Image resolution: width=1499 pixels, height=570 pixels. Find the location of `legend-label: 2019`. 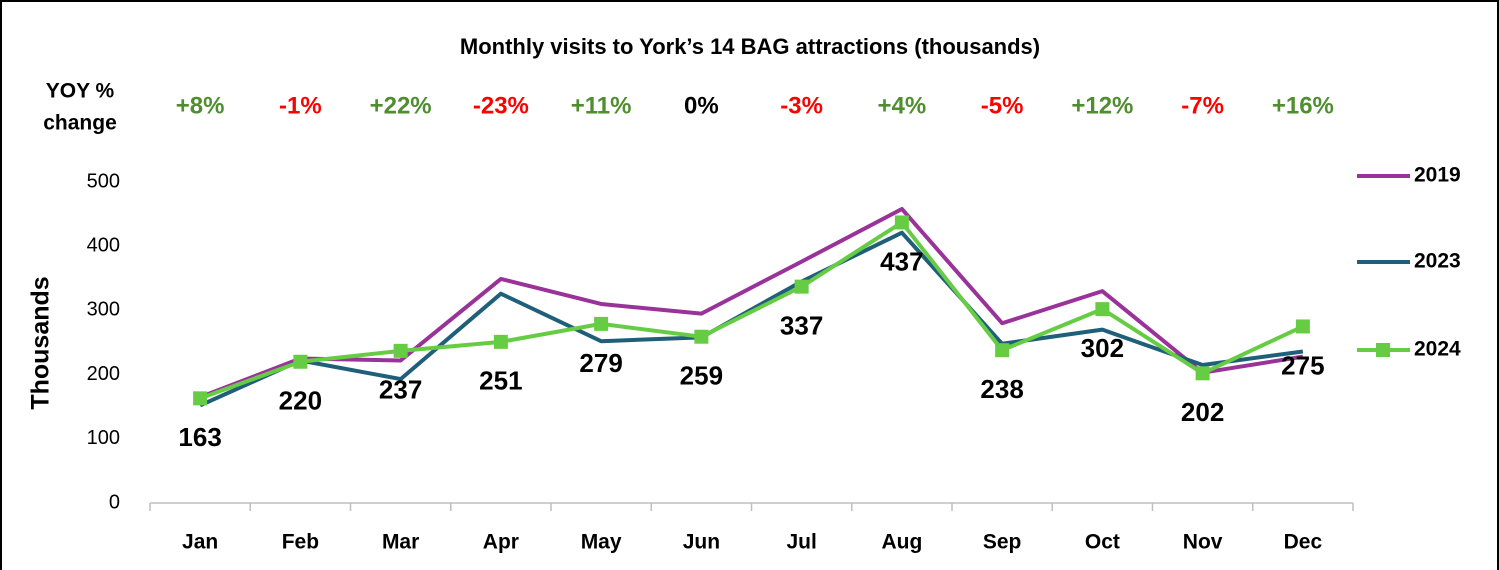

legend-label: 2019 is located at coordinates (1437, 175).